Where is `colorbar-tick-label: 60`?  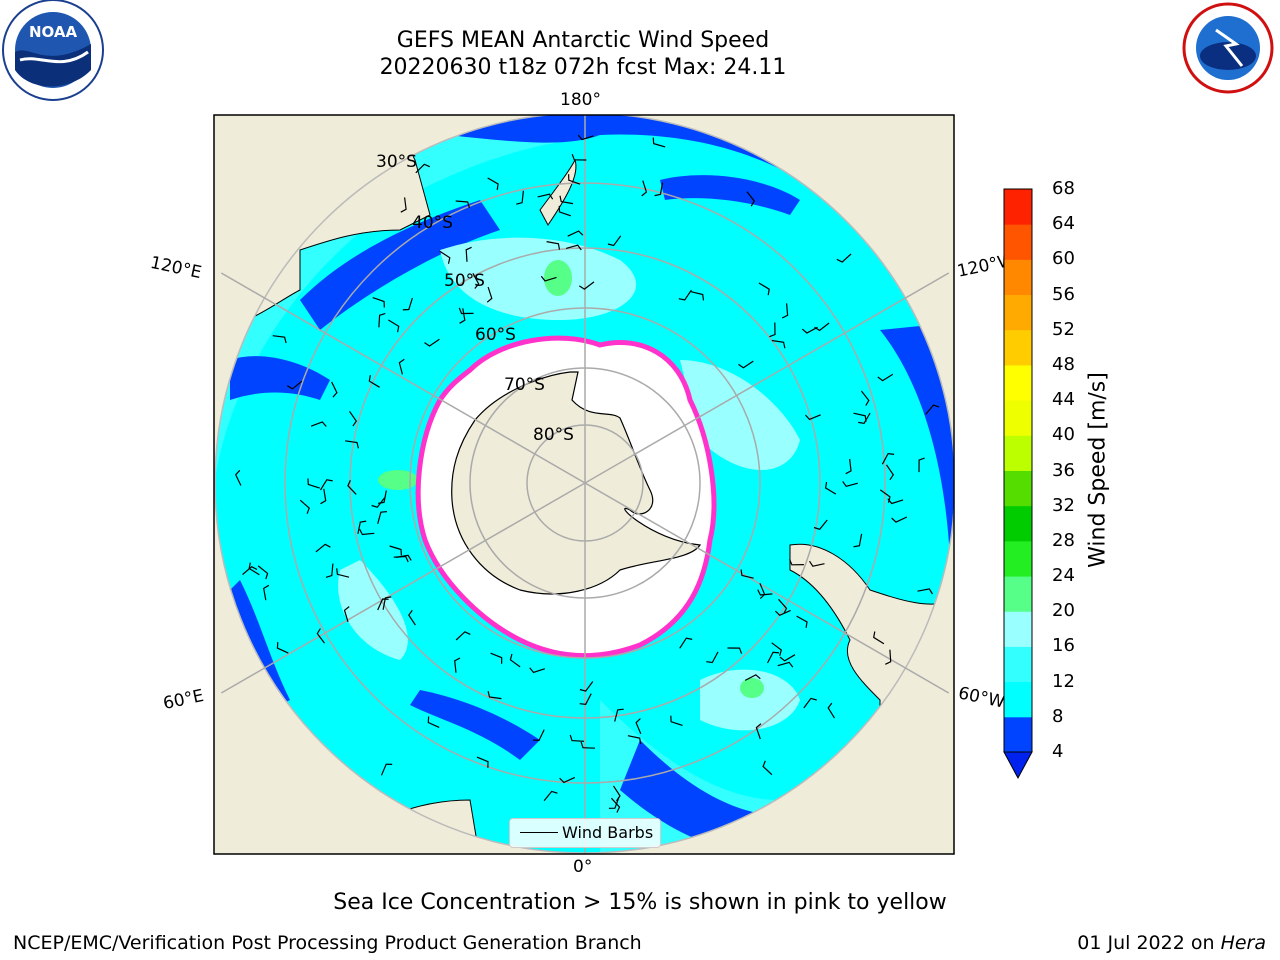 colorbar-tick-label: 60 is located at coordinates (1063, 259).